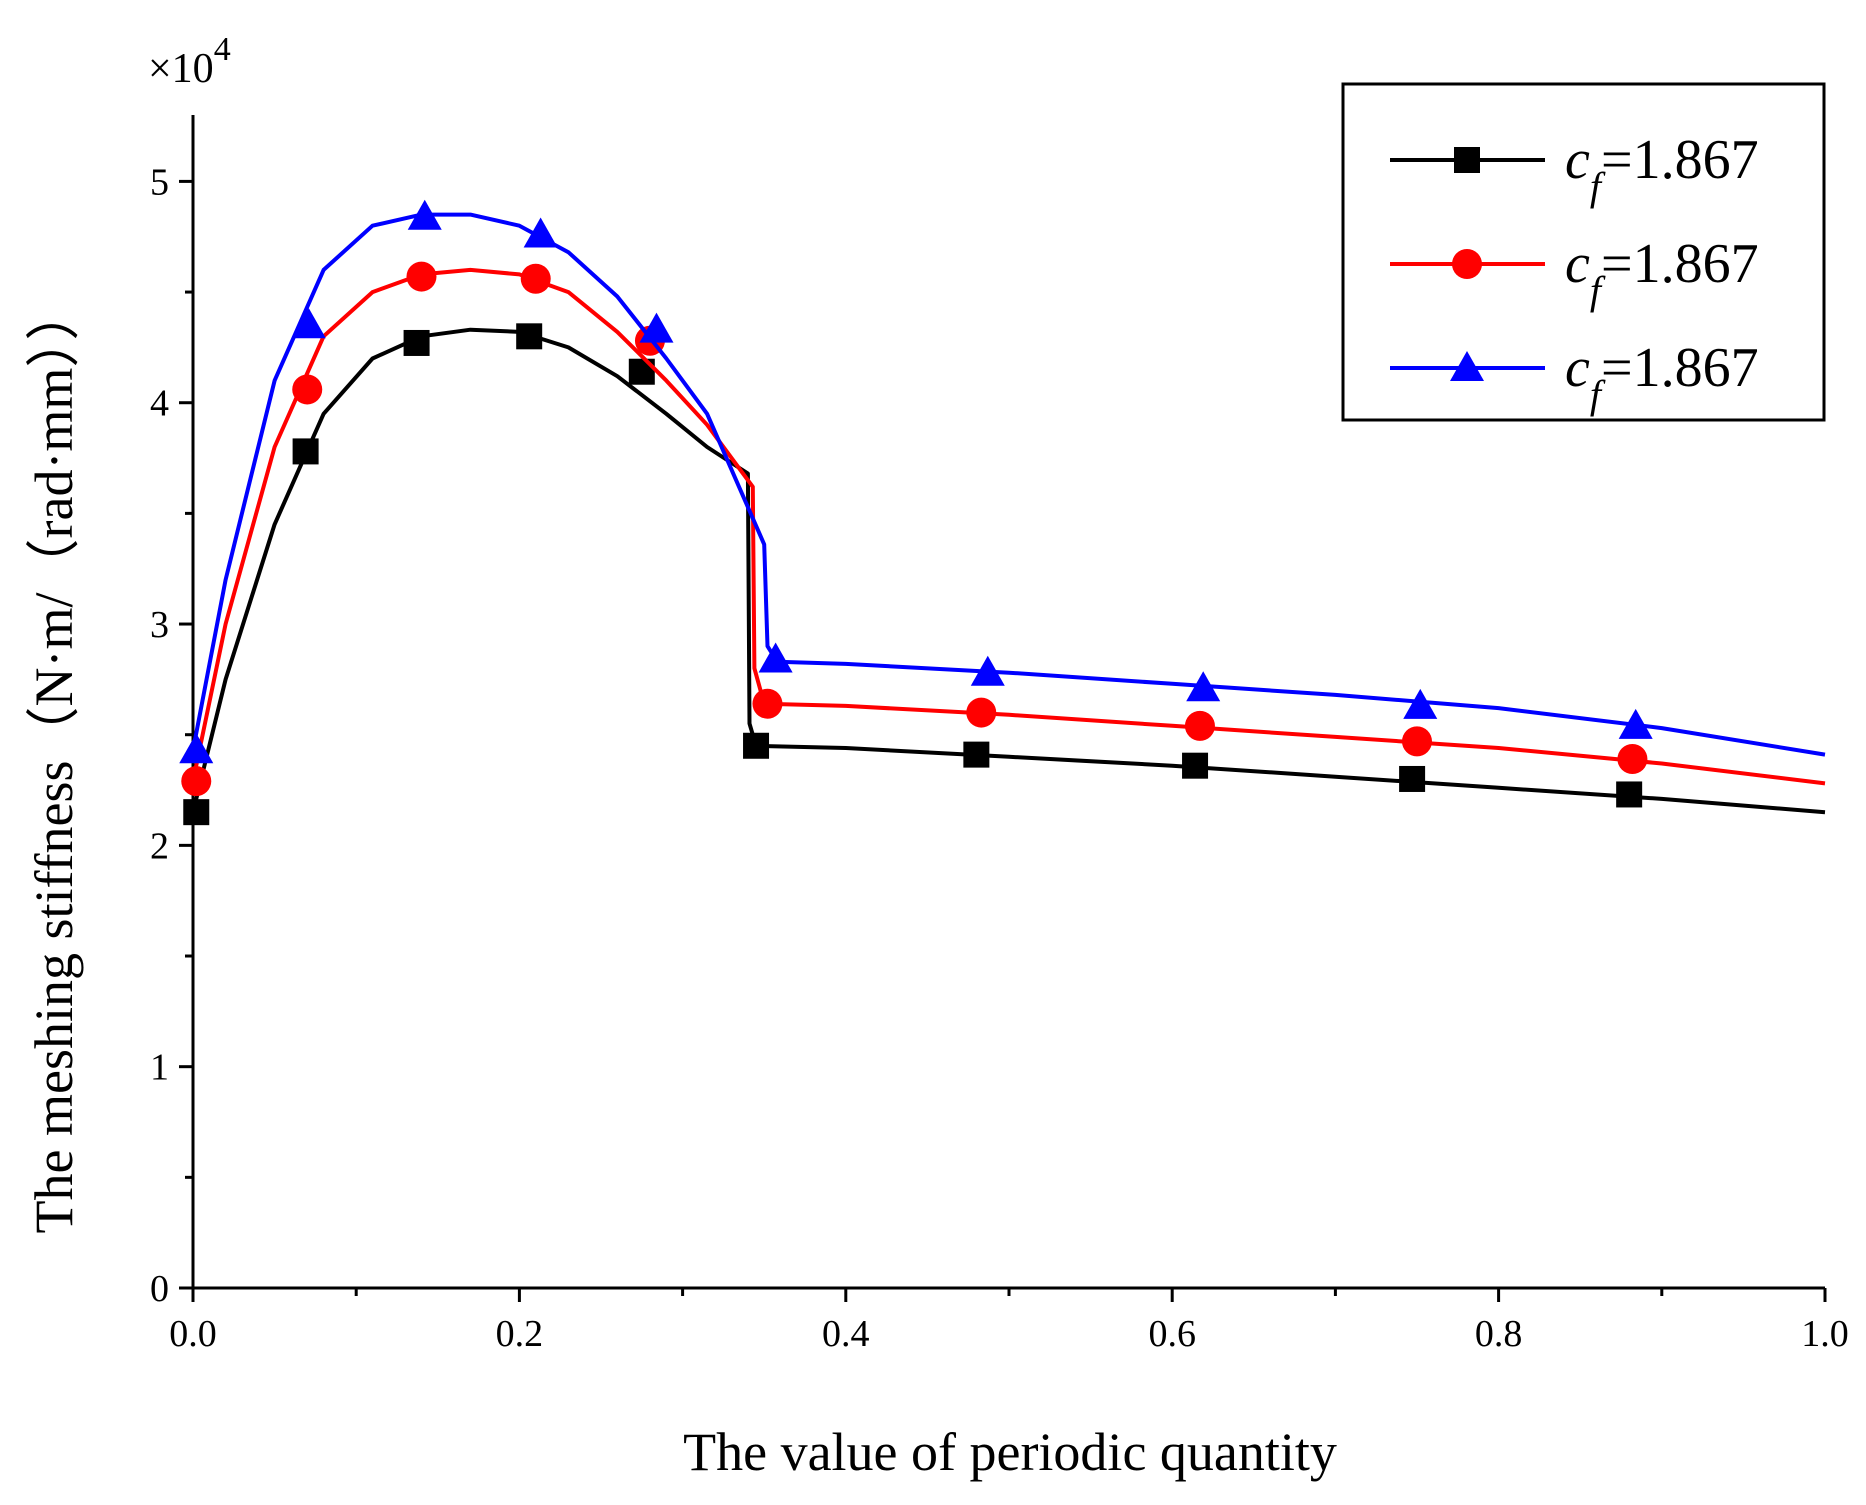 Image resolution: width=1866 pixels, height=1505 pixels. I want to click on x-tick-label: 0.4, so click(846, 1334).